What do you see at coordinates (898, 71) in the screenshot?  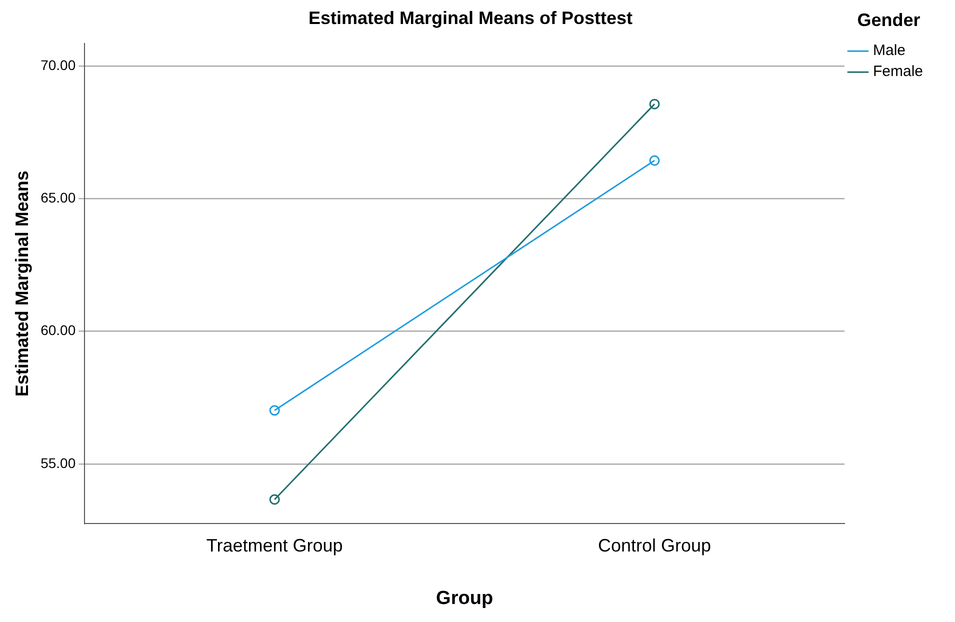 I see `legend-label: Female` at bounding box center [898, 71].